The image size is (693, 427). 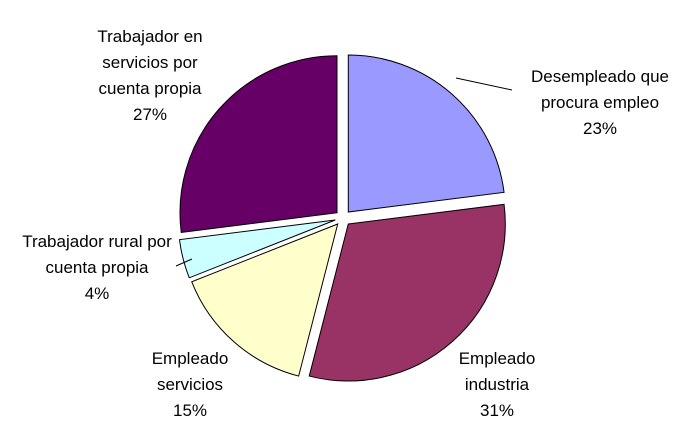 I want to click on slice-label: Trabajador rural por cuenta propia 4%, so click(x=97, y=268).